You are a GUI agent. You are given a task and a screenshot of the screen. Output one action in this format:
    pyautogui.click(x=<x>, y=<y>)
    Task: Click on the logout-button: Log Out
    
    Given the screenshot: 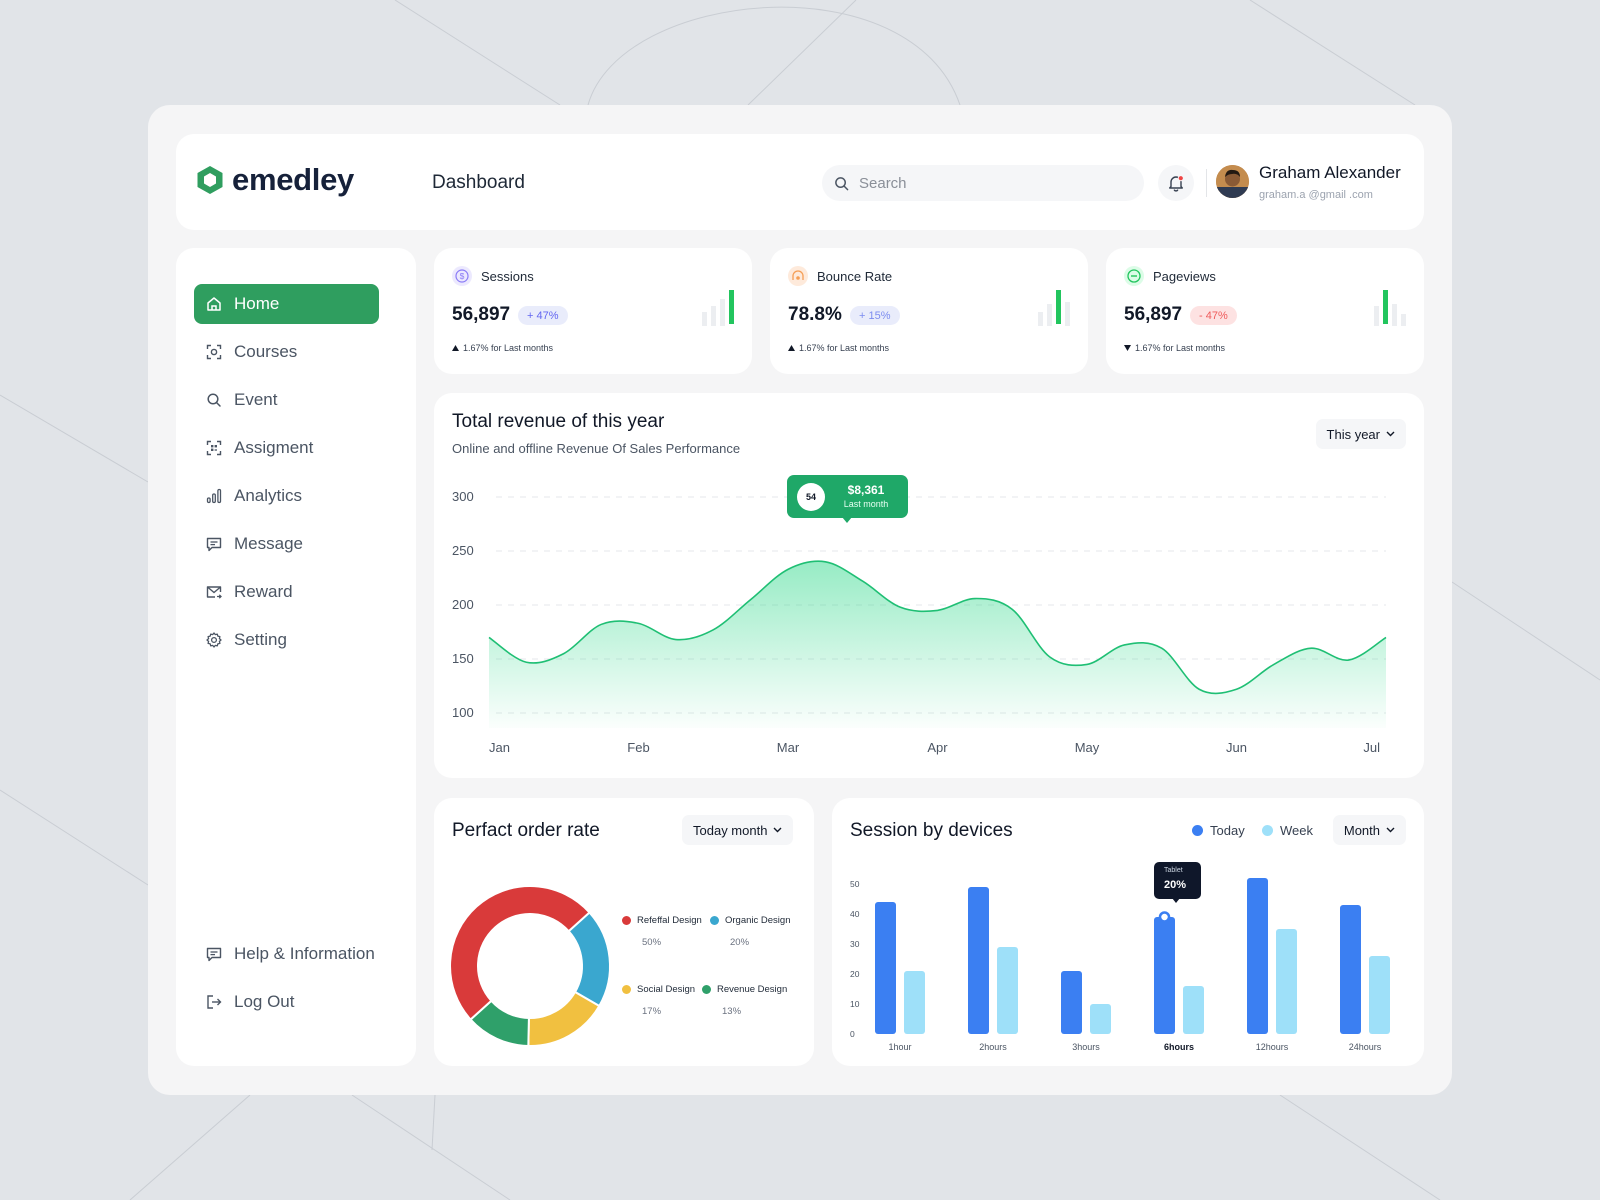 What is the action you would take?
    pyautogui.click(x=286, y=1002)
    